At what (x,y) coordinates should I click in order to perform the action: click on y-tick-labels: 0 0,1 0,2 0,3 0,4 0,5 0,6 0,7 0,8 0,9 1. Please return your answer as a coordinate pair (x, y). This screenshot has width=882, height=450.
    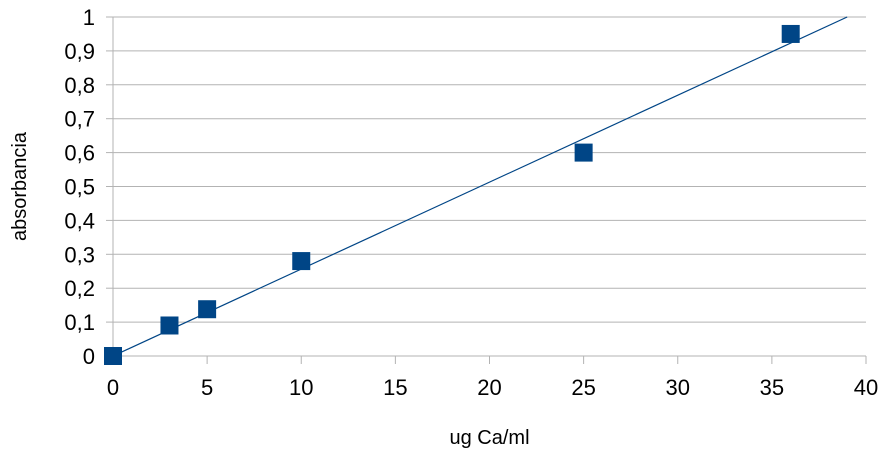
    Looking at the image, I should click on (79, 187).